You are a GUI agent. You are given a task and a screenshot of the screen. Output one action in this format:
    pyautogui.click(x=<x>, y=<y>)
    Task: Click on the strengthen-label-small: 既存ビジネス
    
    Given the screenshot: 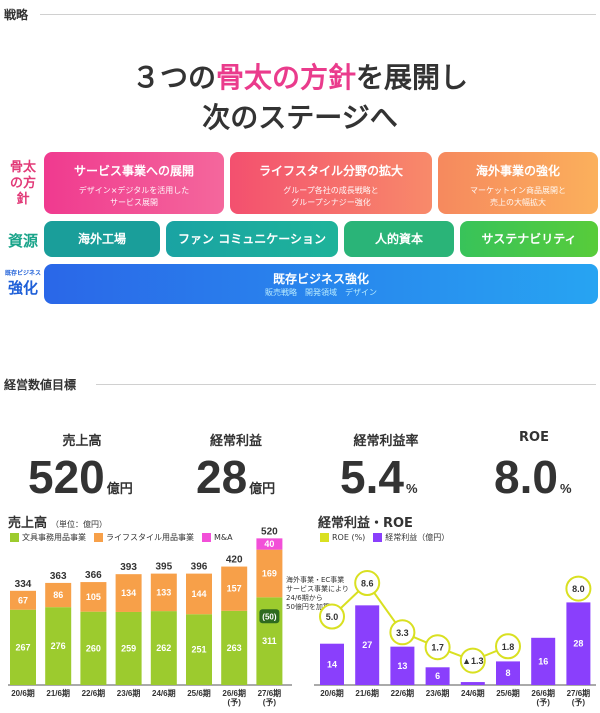 What is the action you would take?
    pyautogui.click(x=22, y=273)
    